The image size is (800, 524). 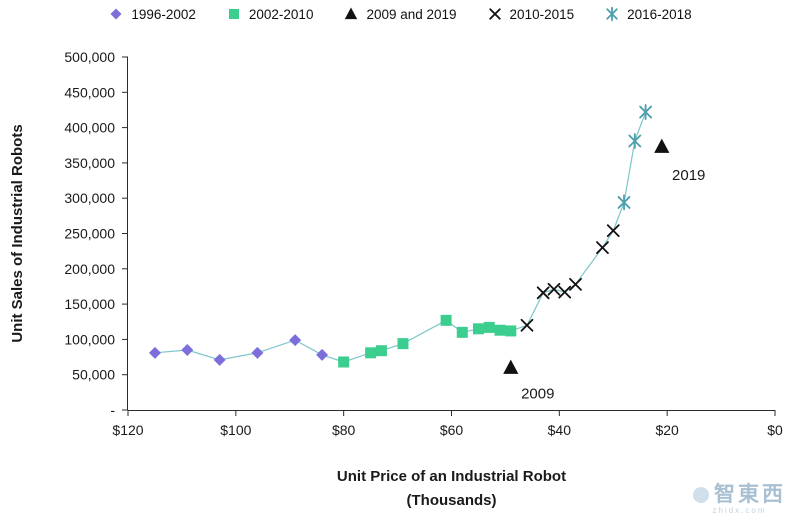 What do you see at coordinates (411, 14) in the screenshot?
I see `legend-label: 2009 and 2019` at bounding box center [411, 14].